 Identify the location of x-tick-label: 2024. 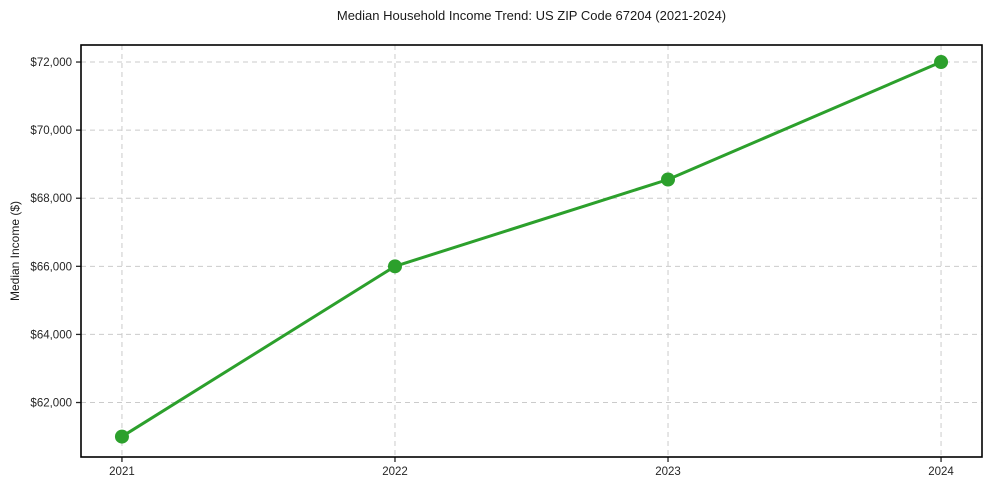
(941, 472).